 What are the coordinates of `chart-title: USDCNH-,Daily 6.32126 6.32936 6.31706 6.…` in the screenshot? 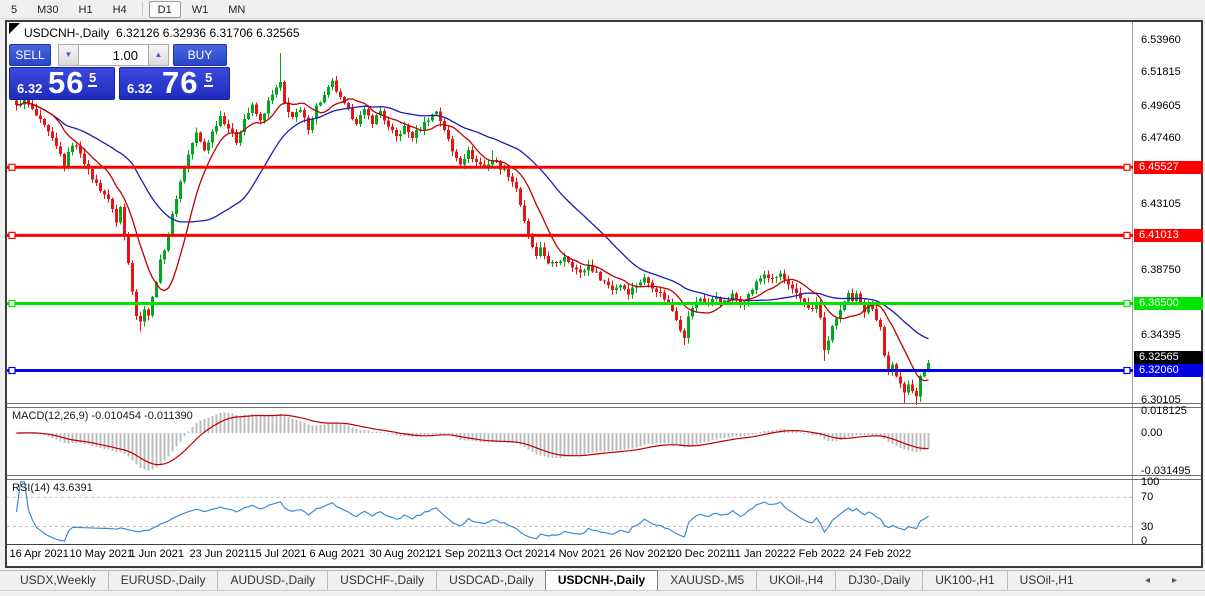 It's located at (162, 33).